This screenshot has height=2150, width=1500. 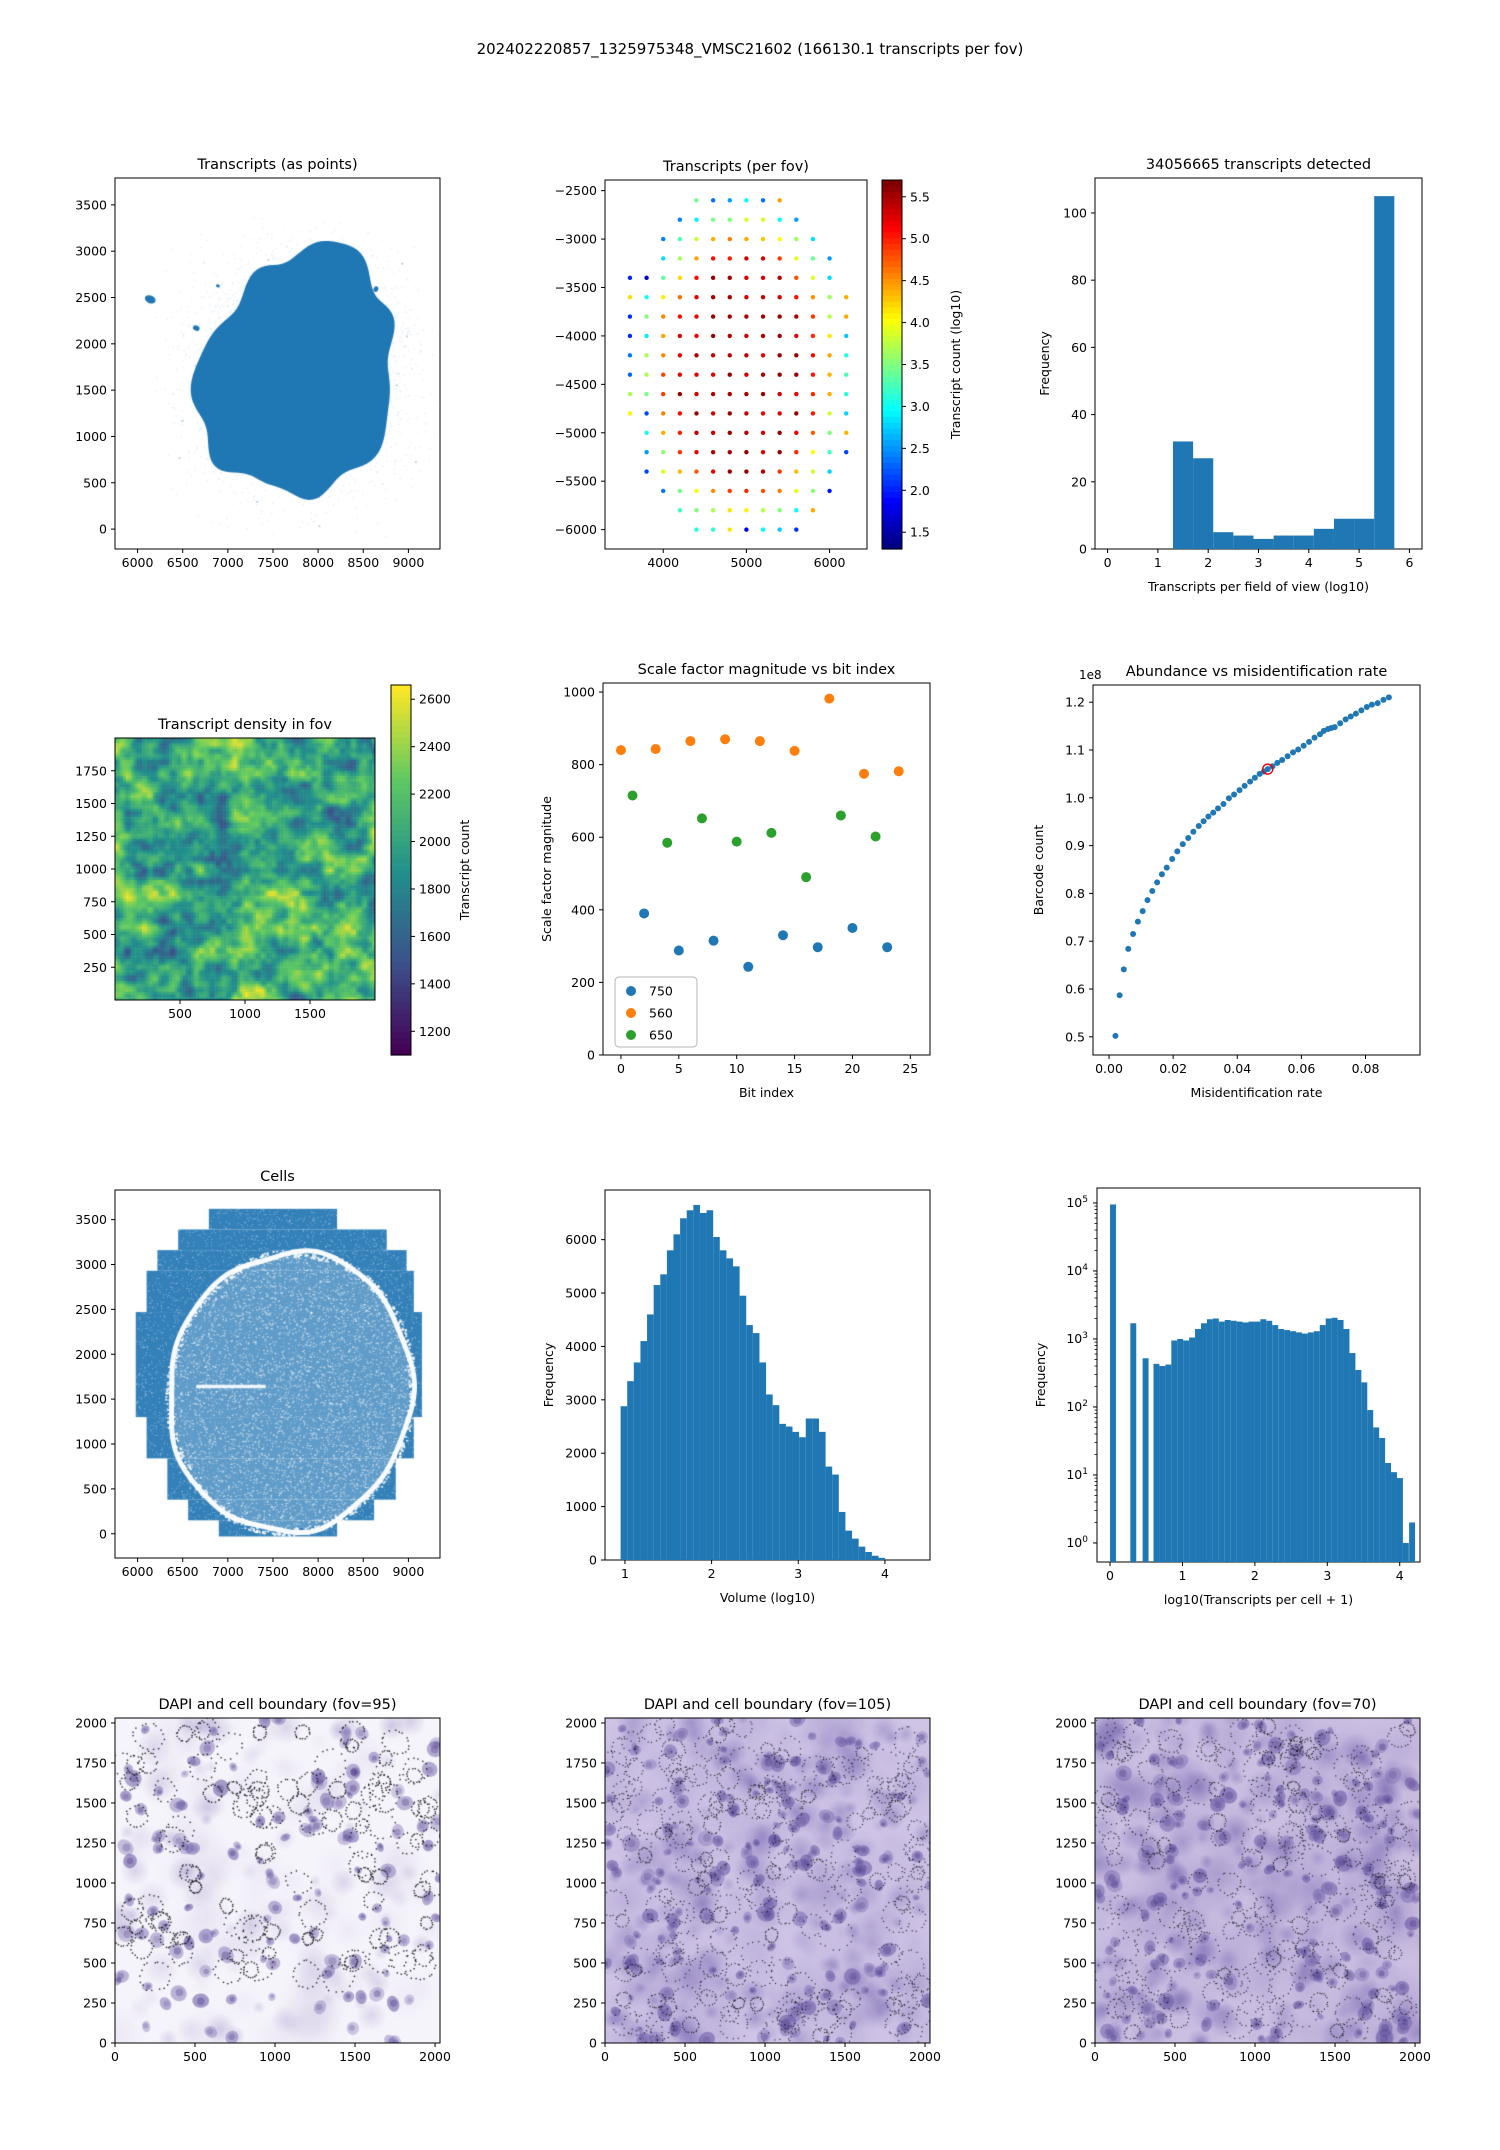 I want to click on svg-text: Volume (log10), so click(x=767, y=1597).